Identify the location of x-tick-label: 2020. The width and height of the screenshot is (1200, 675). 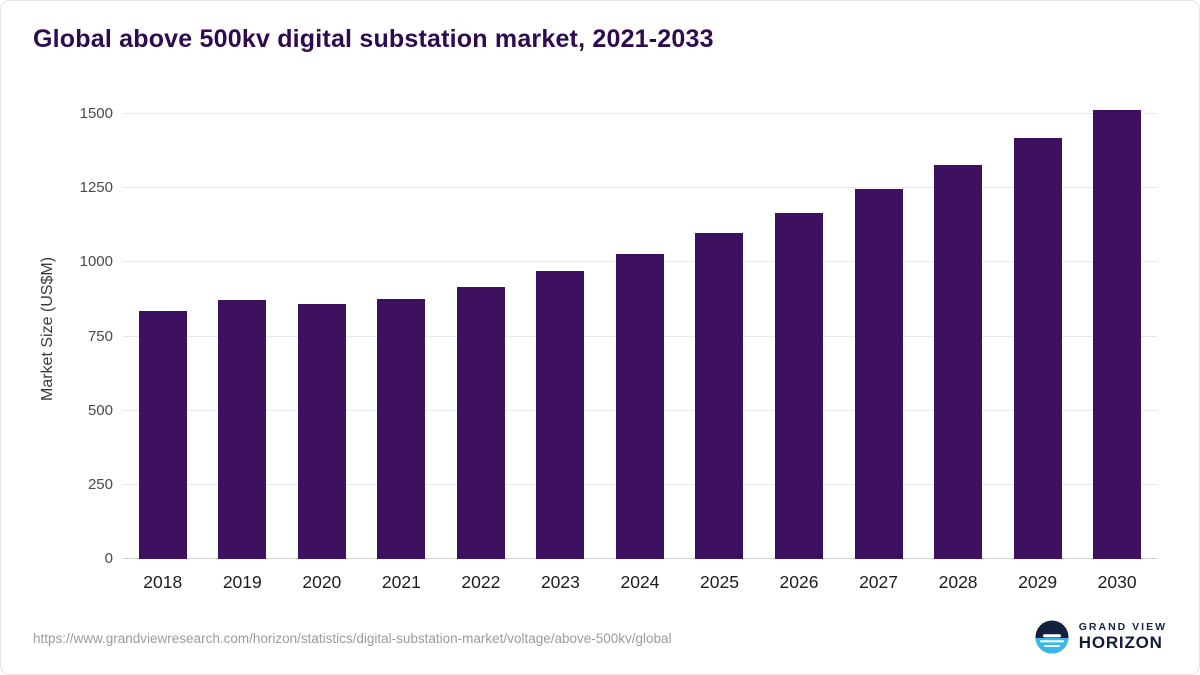
(322, 582).